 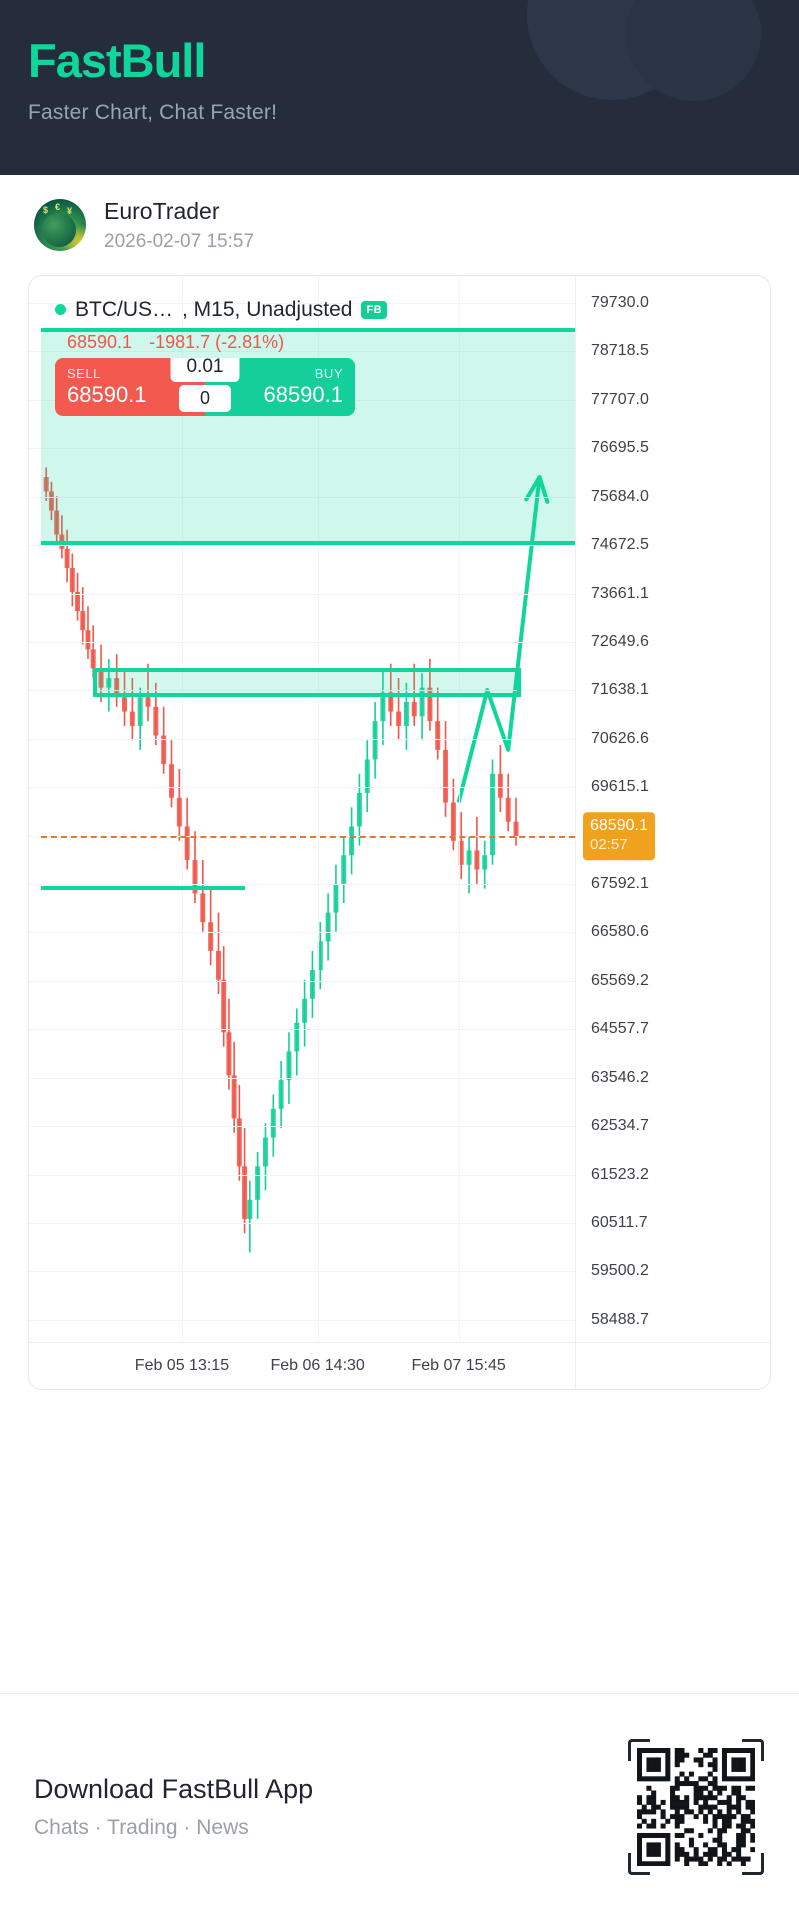 What do you see at coordinates (620, 641) in the screenshot?
I see `y-axis-label: 72649.6` at bounding box center [620, 641].